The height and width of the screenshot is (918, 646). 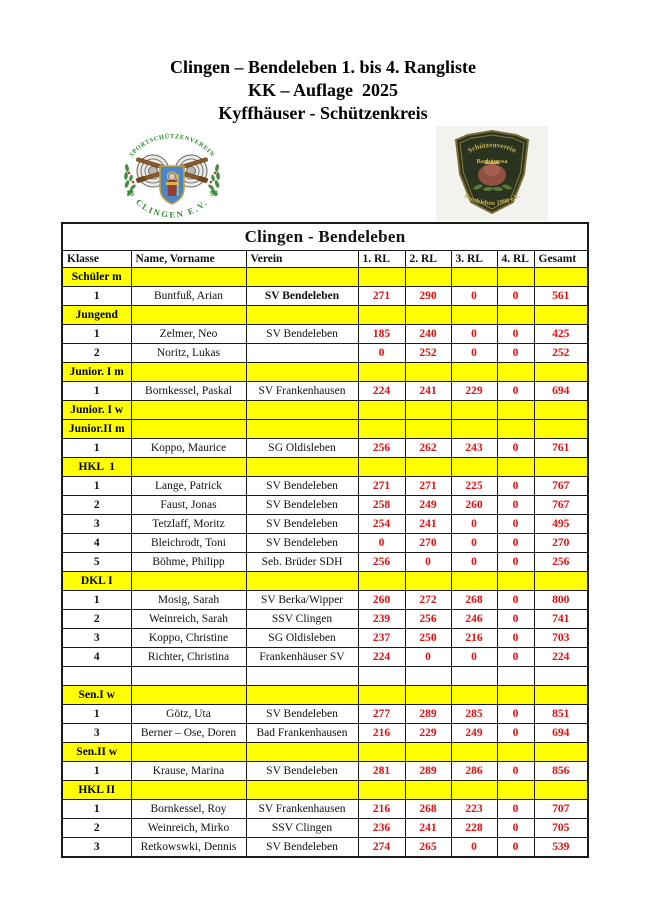 I want to click on result-row-zelmer-neo: 1 Zelmer, Neo SV Bendeleben 185 240 0 0 425, so click(x=325, y=334).